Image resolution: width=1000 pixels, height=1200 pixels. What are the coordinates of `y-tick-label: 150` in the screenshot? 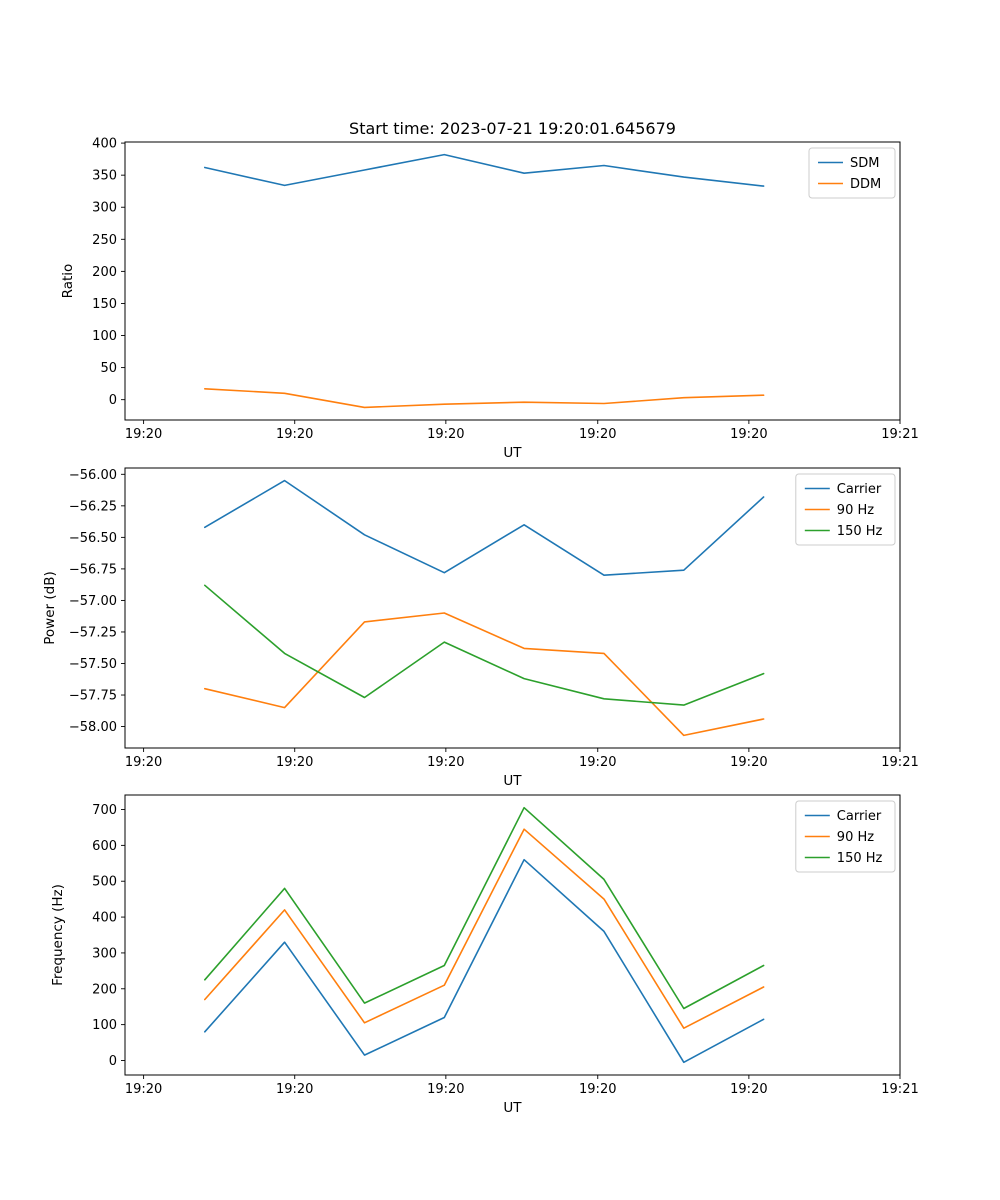 It's located at (104, 304).